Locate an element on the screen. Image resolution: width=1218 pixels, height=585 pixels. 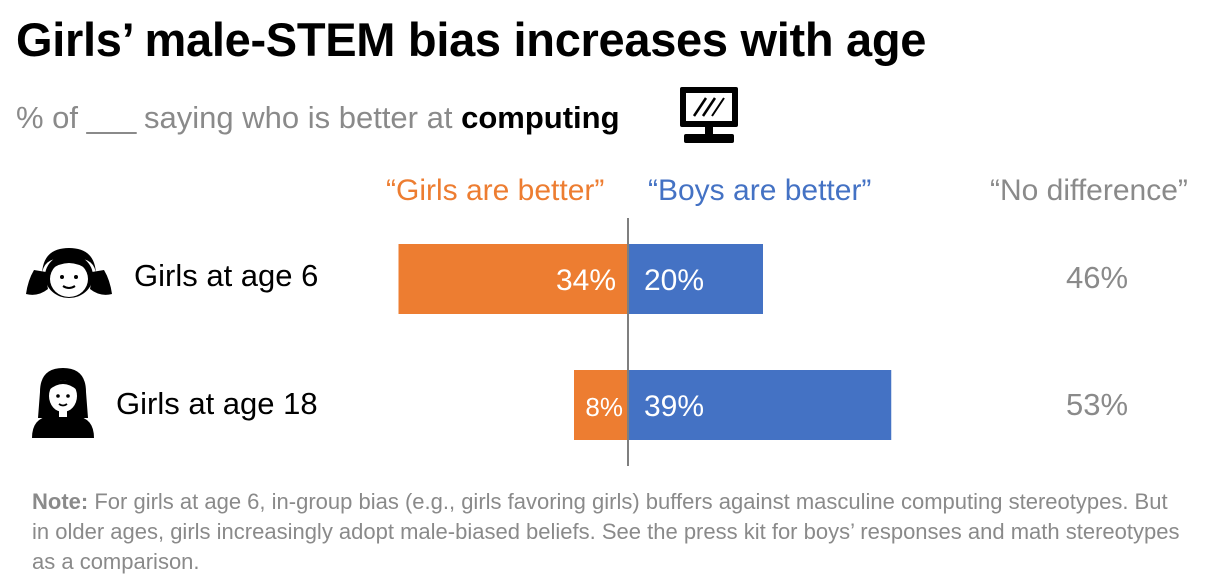
note-label: Note: is located at coordinates (60, 501).